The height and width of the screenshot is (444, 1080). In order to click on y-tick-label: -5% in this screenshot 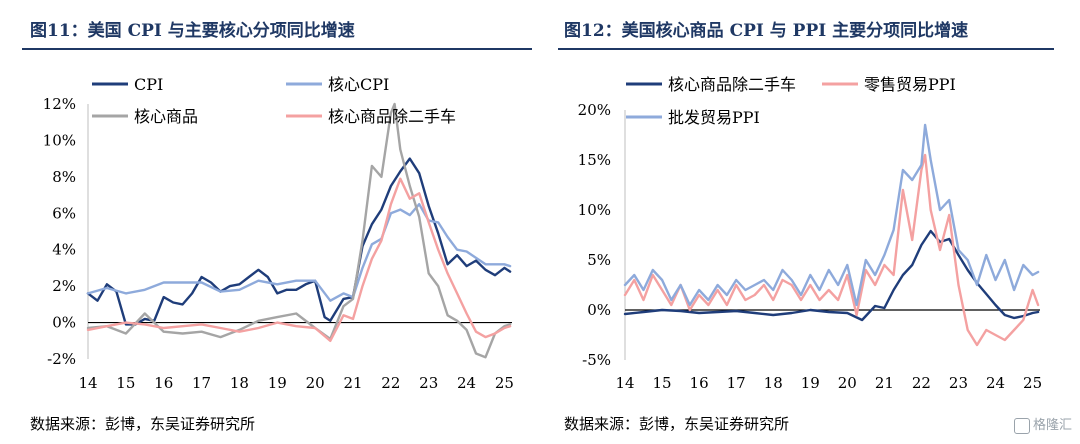, I will do `click(596, 360)`.